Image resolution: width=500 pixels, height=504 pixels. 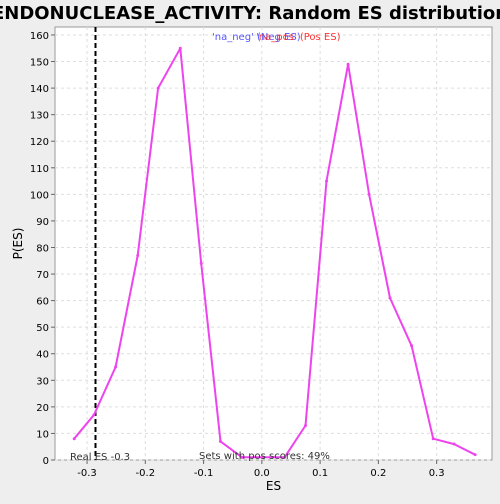 What do you see at coordinates (42, 275) in the screenshot?
I see `y-tick-label: 70` at bounding box center [42, 275].